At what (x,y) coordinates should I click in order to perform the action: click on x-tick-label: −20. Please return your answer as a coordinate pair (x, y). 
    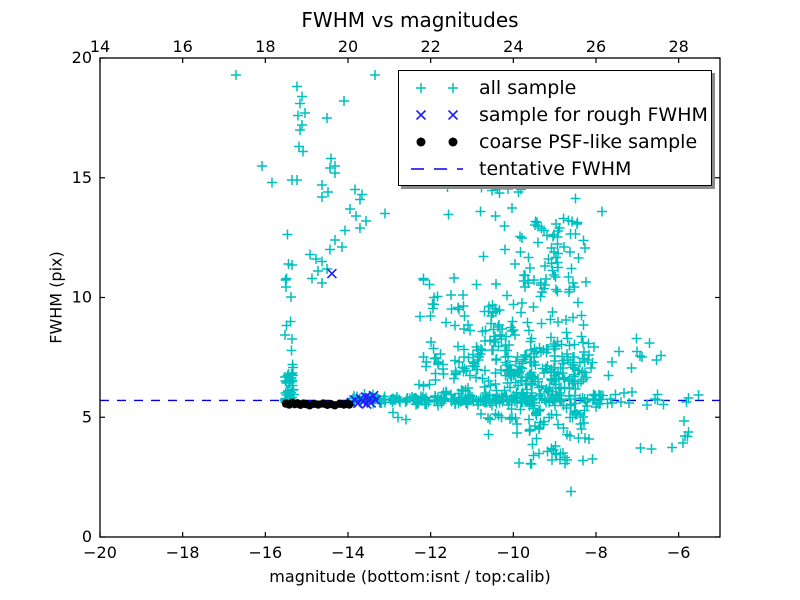
    Looking at the image, I should click on (100, 552).